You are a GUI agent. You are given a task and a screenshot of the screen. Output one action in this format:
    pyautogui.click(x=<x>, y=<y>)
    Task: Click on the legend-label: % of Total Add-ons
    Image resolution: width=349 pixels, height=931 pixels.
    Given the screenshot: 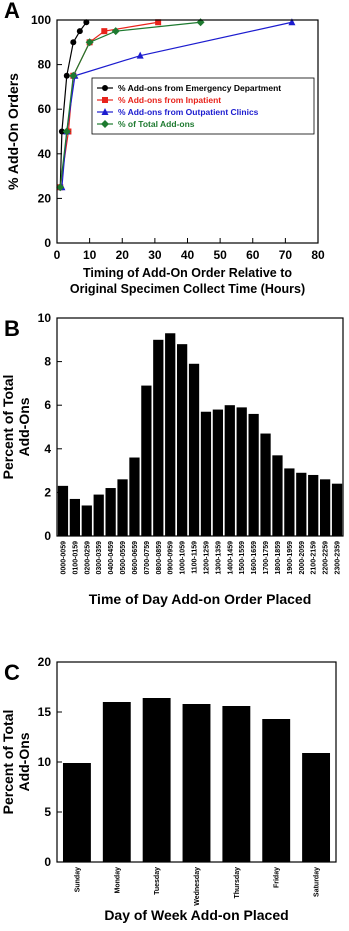 What is the action you would take?
    pyautogui.click(x=156, y=124)
    